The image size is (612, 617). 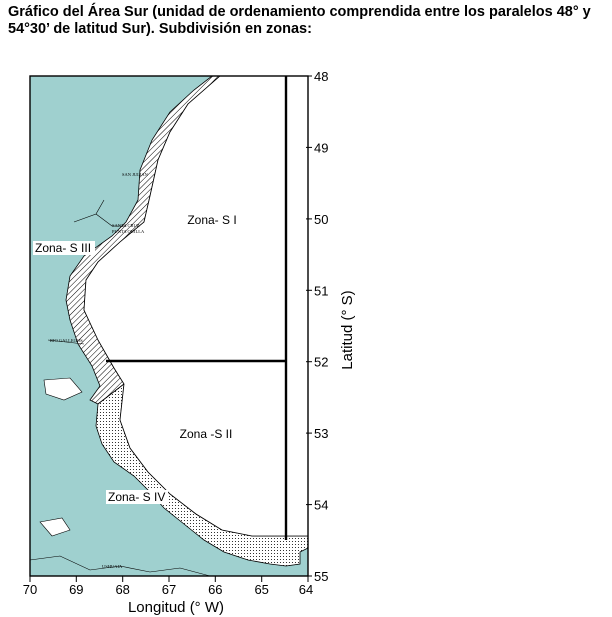 What do you see at coordinates (126, 225) in the screenshot?
I see `place-label: SANTA CRUZ` at bounding box center [126, 225].